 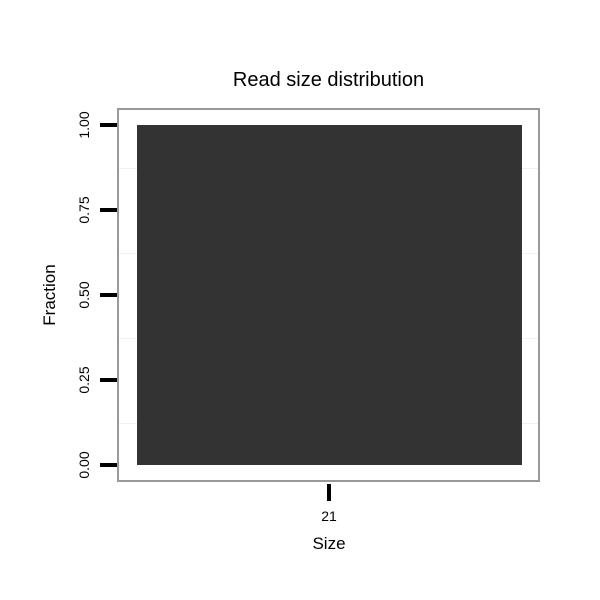 I want to click on y-tick-label: 0.00, so click(x=84, y=465).